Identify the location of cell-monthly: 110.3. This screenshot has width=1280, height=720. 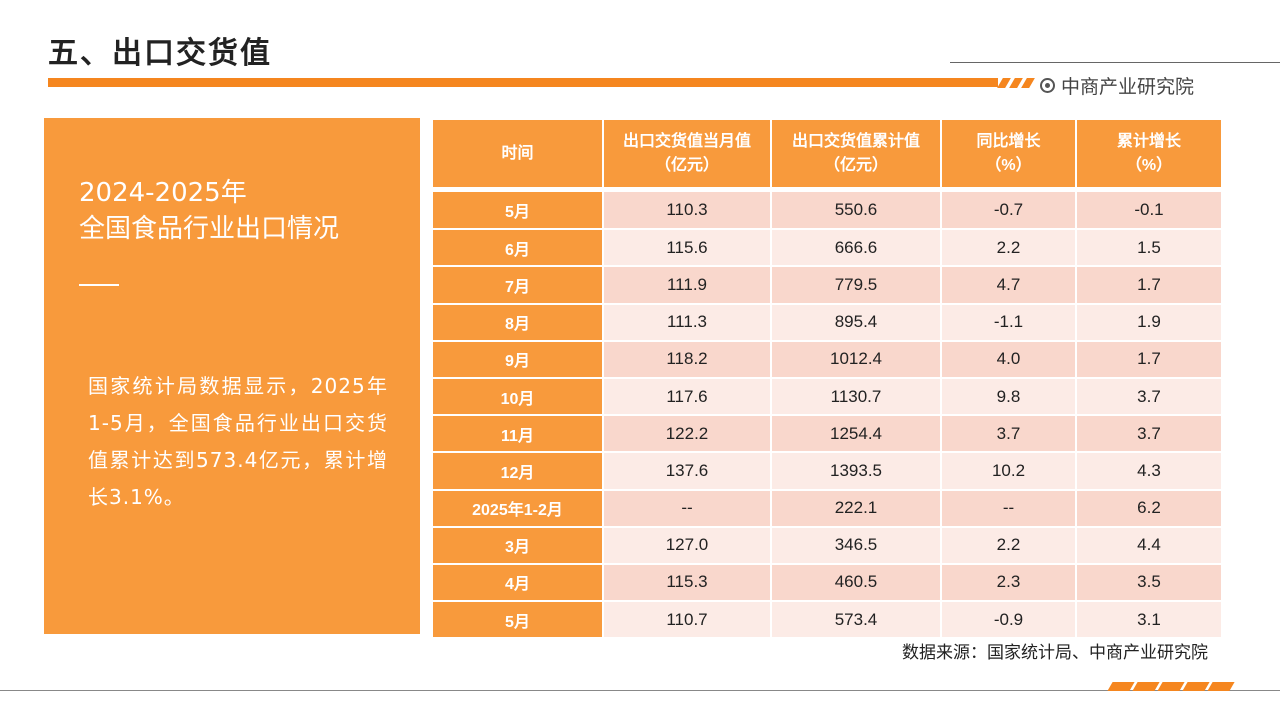
(687, 211).